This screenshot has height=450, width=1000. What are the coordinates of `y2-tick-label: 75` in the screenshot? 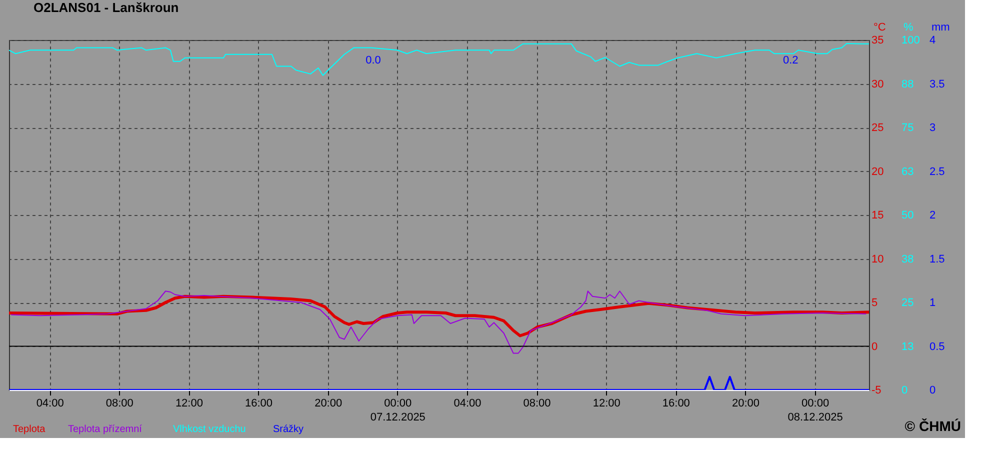 It's located at (908, 128).